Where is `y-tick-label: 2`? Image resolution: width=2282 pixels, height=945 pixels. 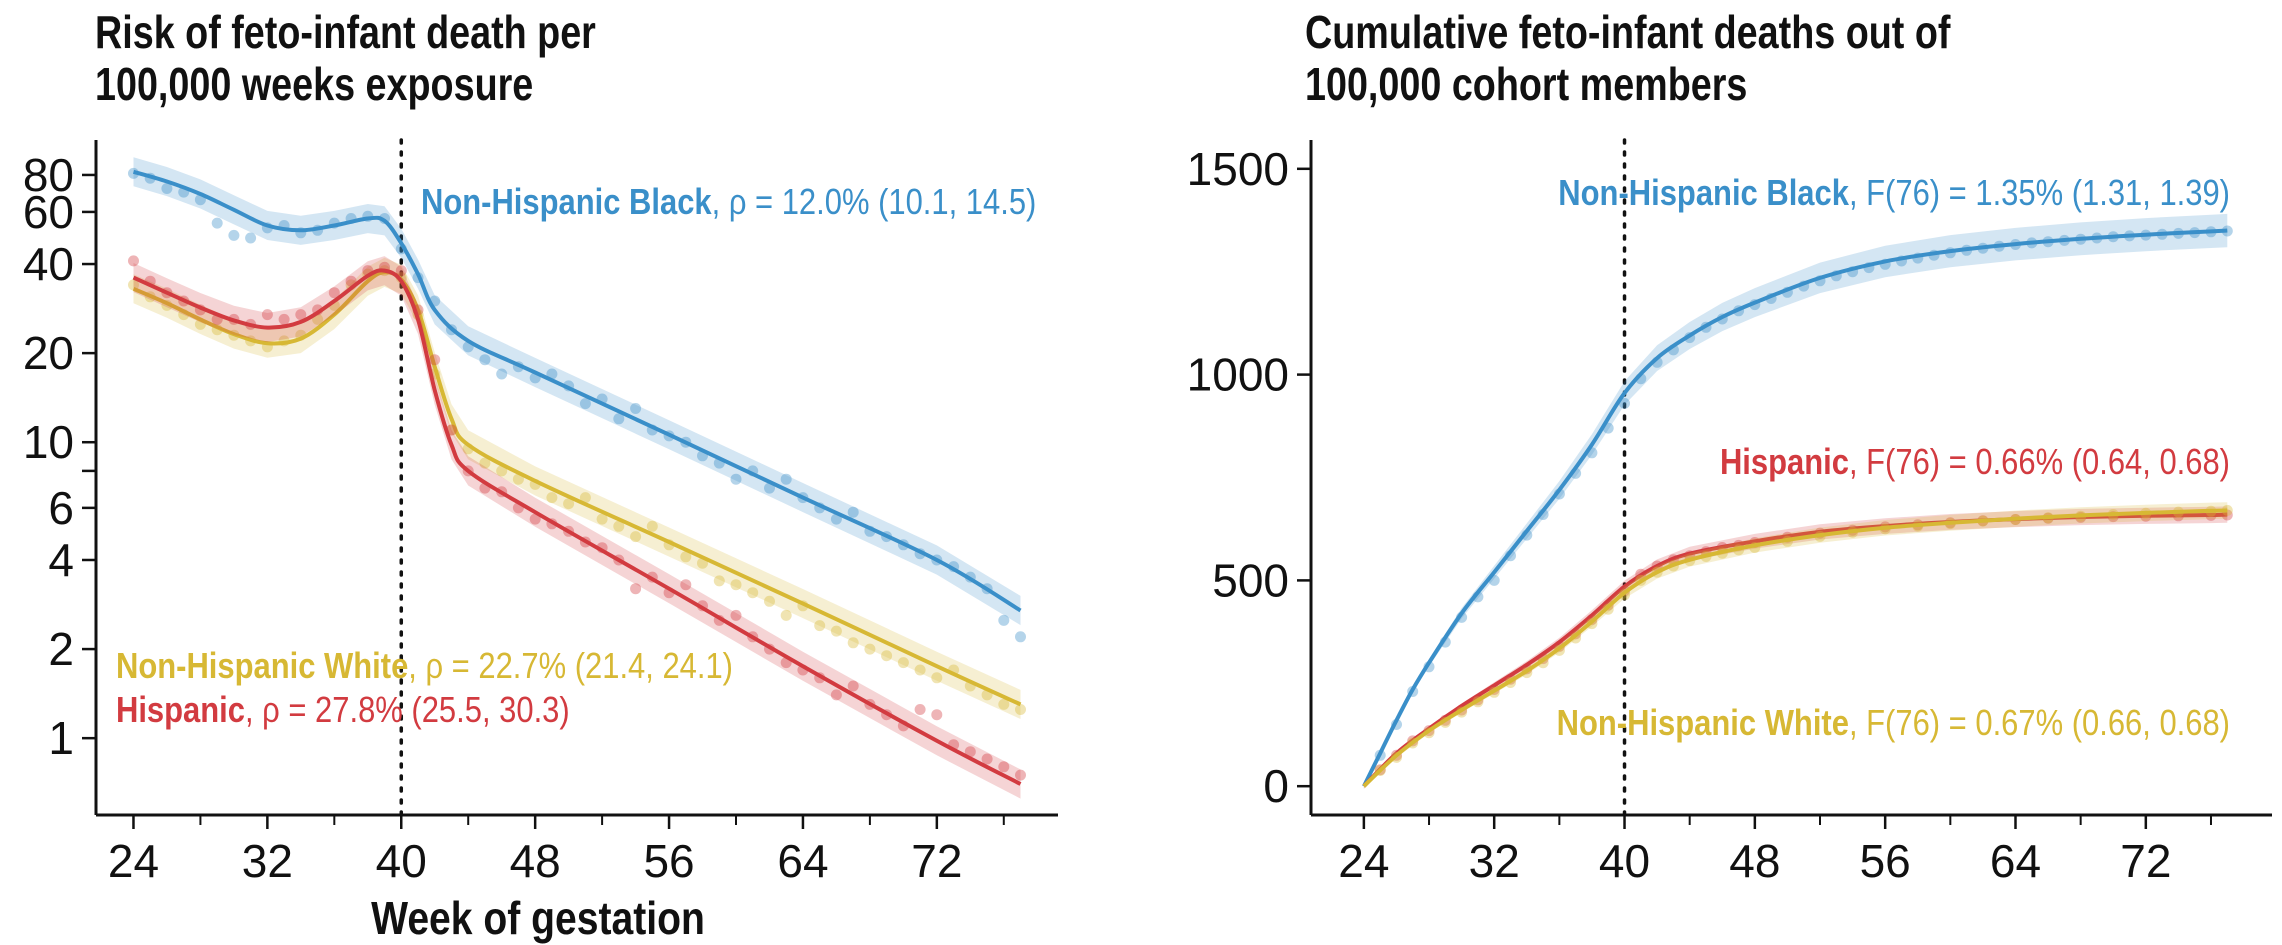 y-tick-label: 2 is located at coordinates (61, 649).